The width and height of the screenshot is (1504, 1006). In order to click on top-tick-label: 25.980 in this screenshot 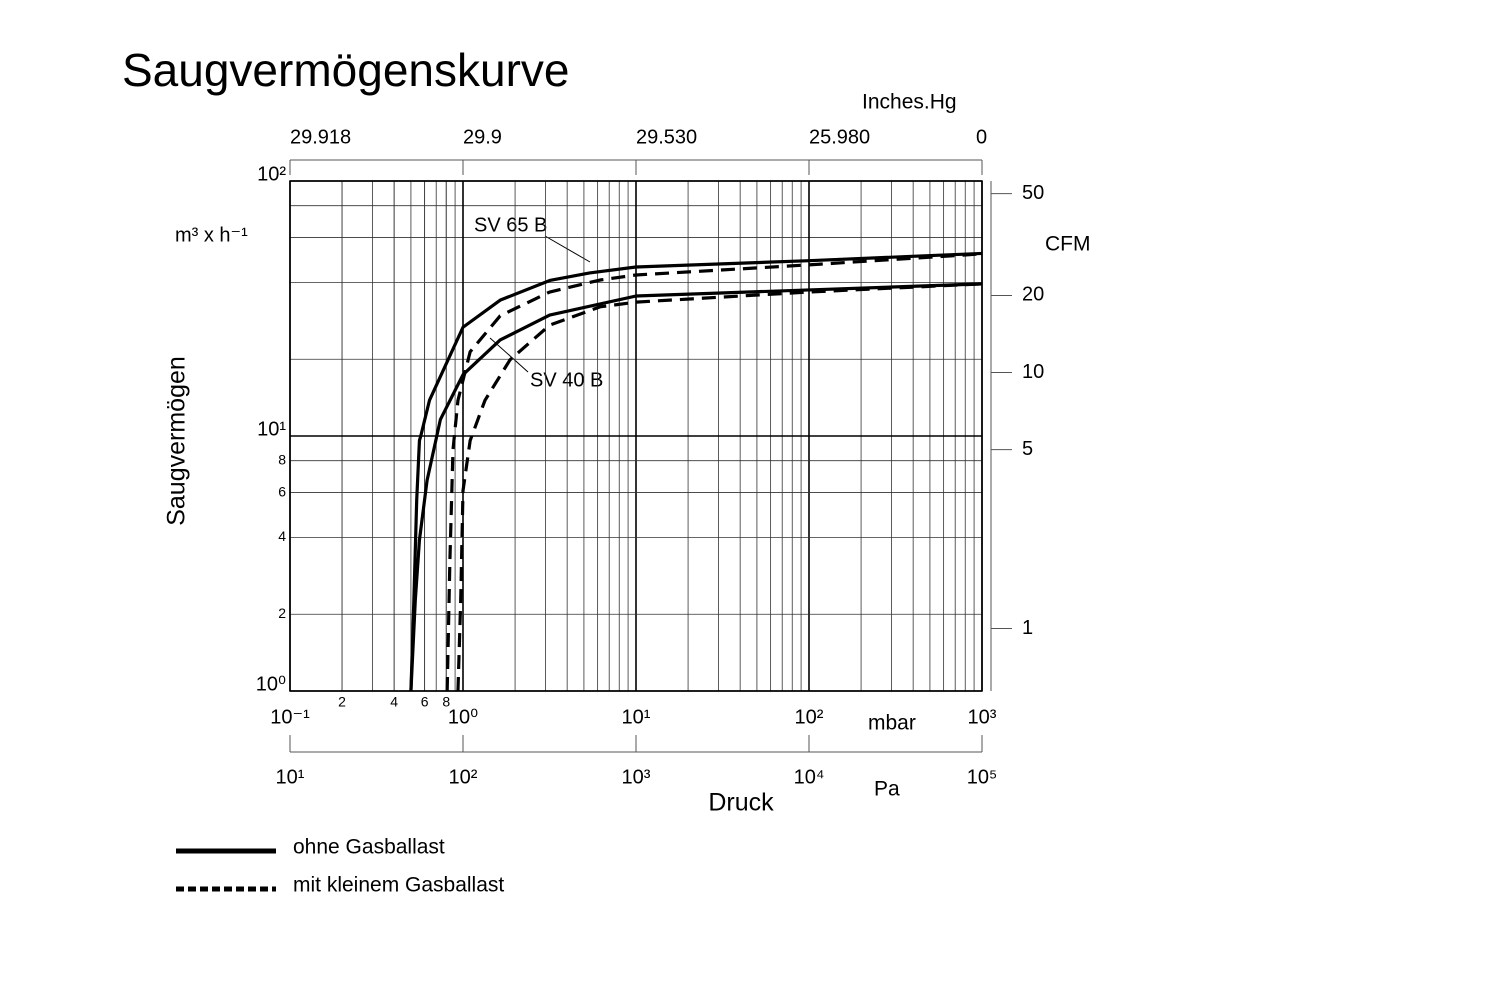, I will do `click(839, 137)`.